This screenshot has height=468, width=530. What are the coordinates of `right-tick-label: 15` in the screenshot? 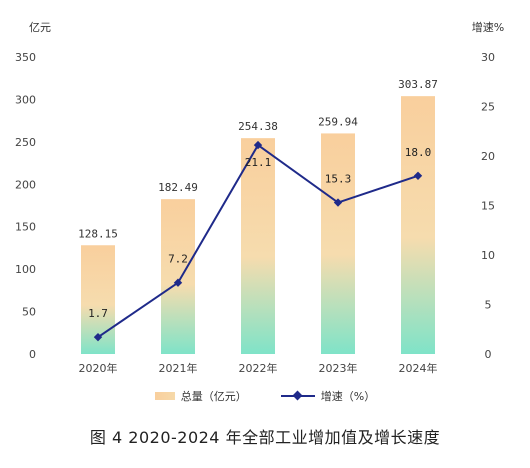 It's located at (488, 206).